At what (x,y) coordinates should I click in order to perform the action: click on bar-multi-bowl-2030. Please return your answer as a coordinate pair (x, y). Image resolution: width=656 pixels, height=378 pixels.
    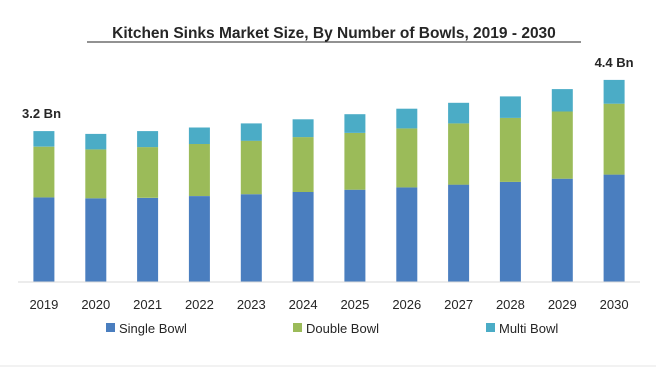
    Looking at the image, I should click on (614, 91).